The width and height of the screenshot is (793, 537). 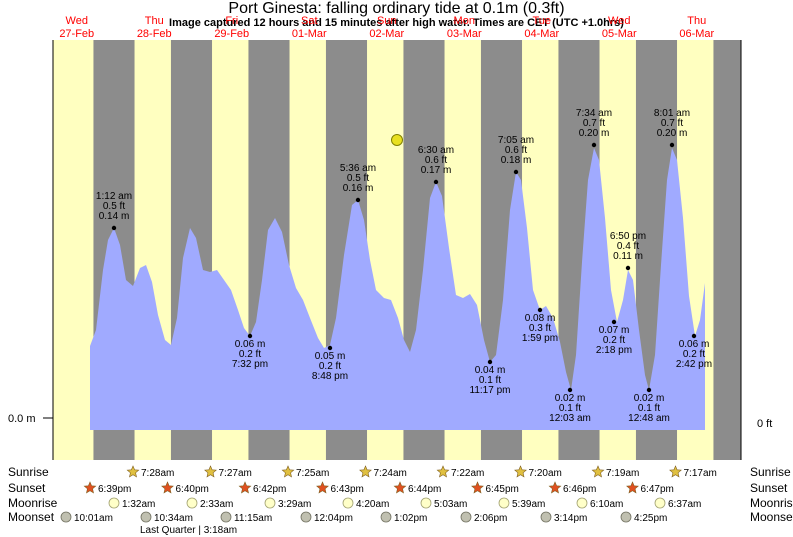 What do you see at coordinates (771, 517) in the screenshot?
I see `moonset-row-label-right: Moonset` at bounding box center [771, 517].